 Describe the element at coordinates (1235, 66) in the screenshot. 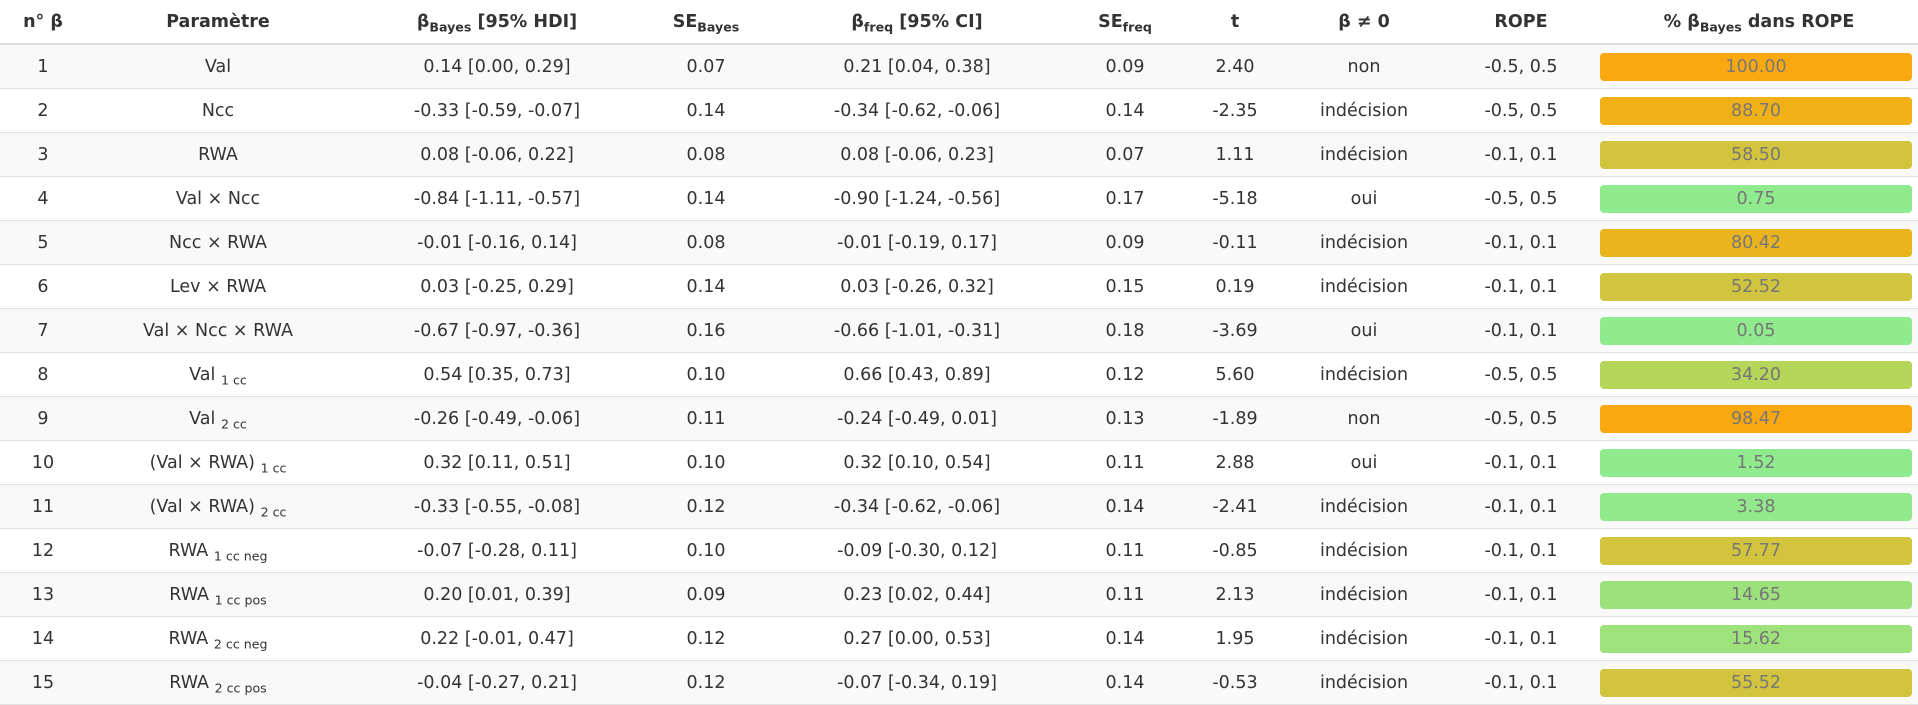

I see `cell-t: 2.40` at that location.